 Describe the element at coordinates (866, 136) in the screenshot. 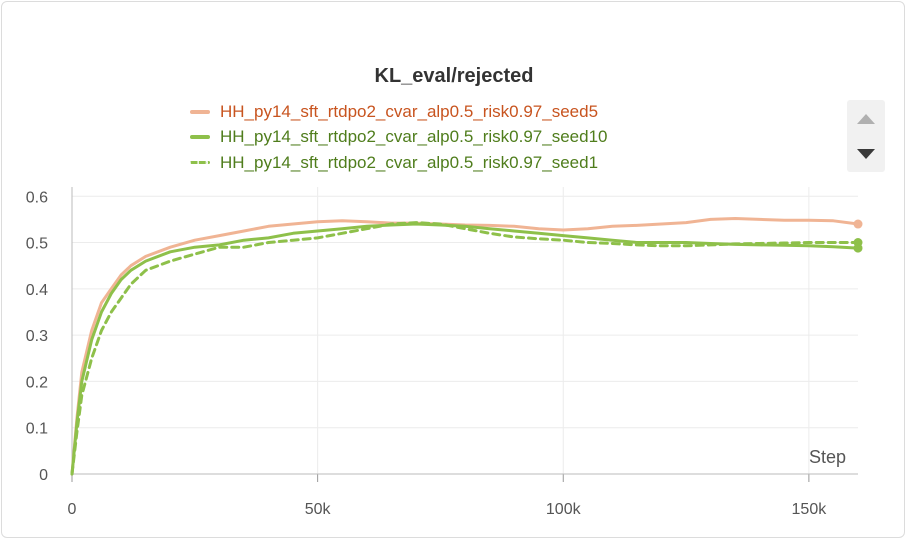

I see `legend-scroller` at that location.